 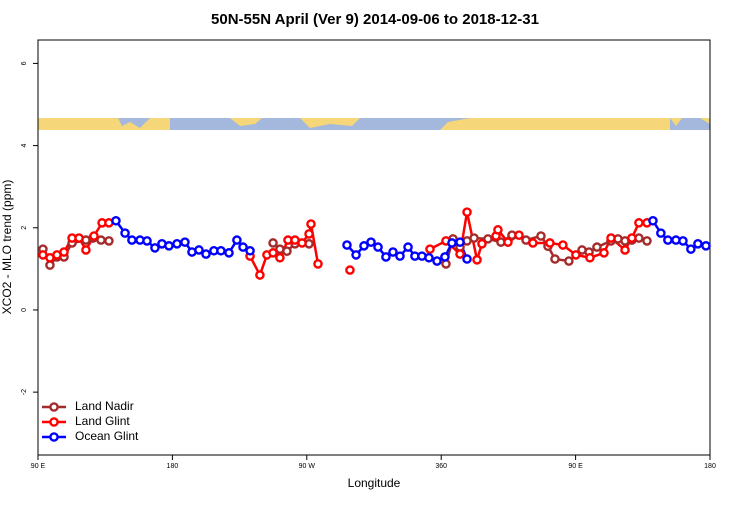 What do you see at coordinates (104, 406) in the screenshot?
I see `legend-label: Land Nadir` at bounding box center [104, 406].